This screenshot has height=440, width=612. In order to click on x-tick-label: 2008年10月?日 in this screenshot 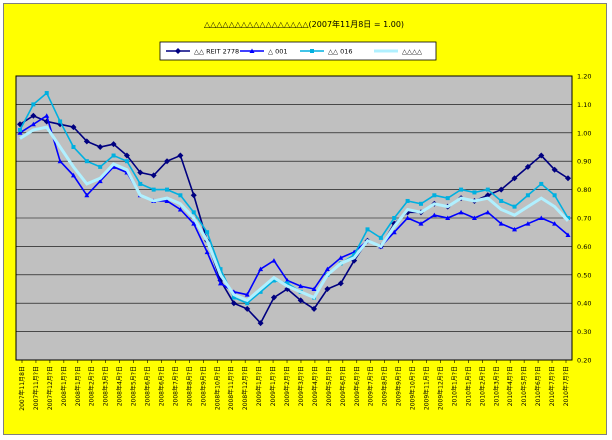, I will do `click(217, 388)`.